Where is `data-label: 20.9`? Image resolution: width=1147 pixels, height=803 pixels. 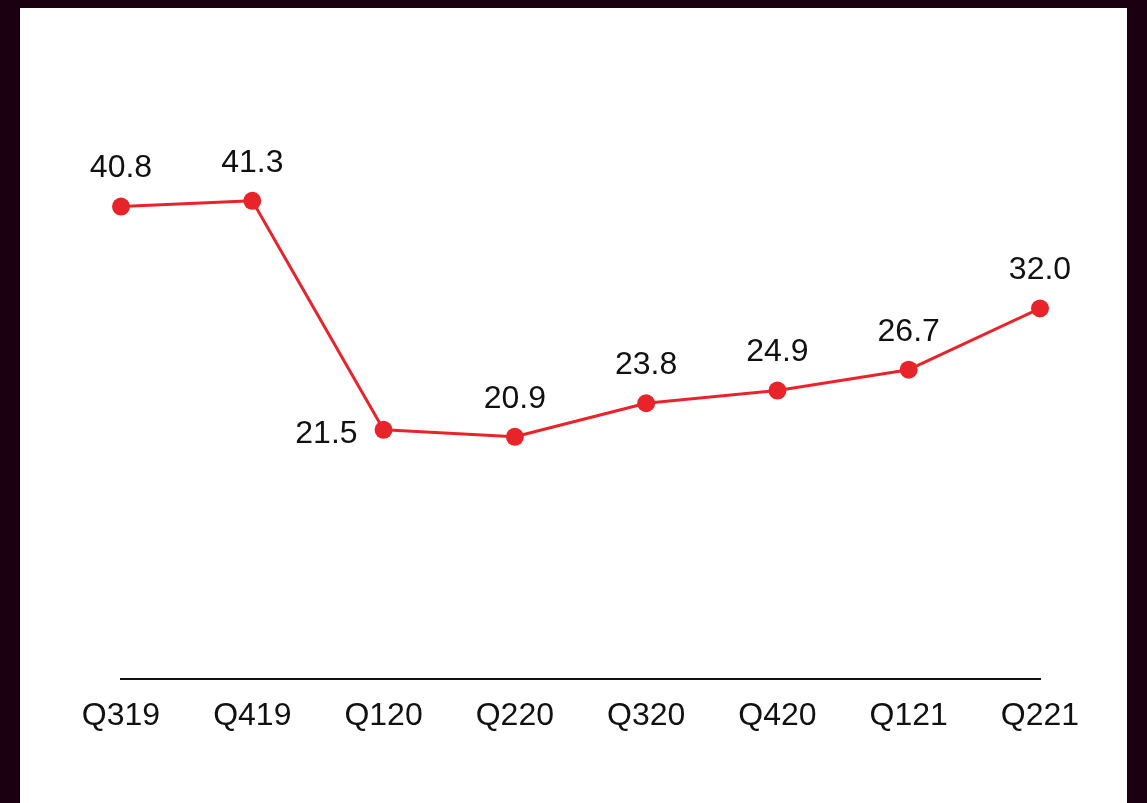
data-label: 20.9 is located at coordinates (514, 396).